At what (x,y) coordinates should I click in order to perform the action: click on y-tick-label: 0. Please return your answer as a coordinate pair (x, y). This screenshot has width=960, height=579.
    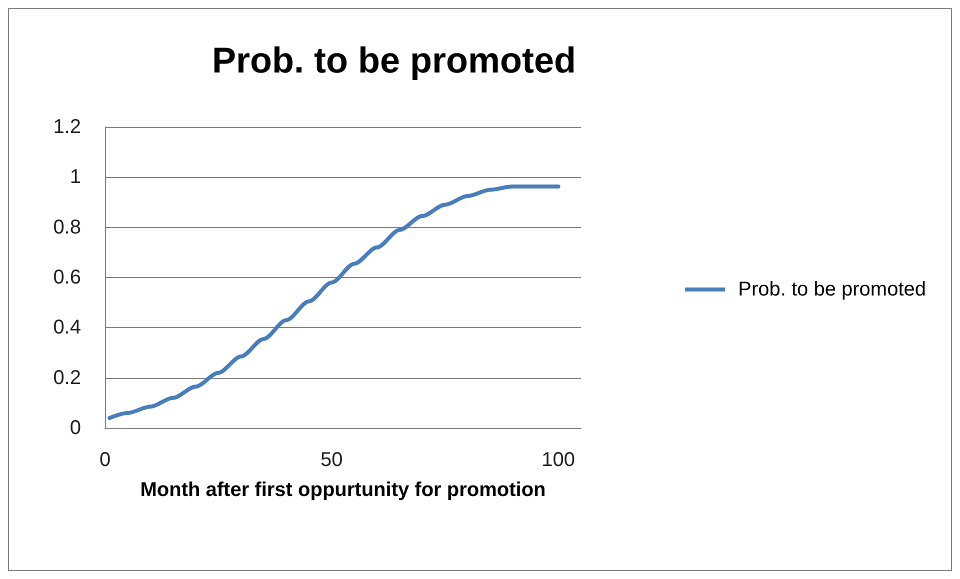
    Looking at the image, I should click on (75, 428).